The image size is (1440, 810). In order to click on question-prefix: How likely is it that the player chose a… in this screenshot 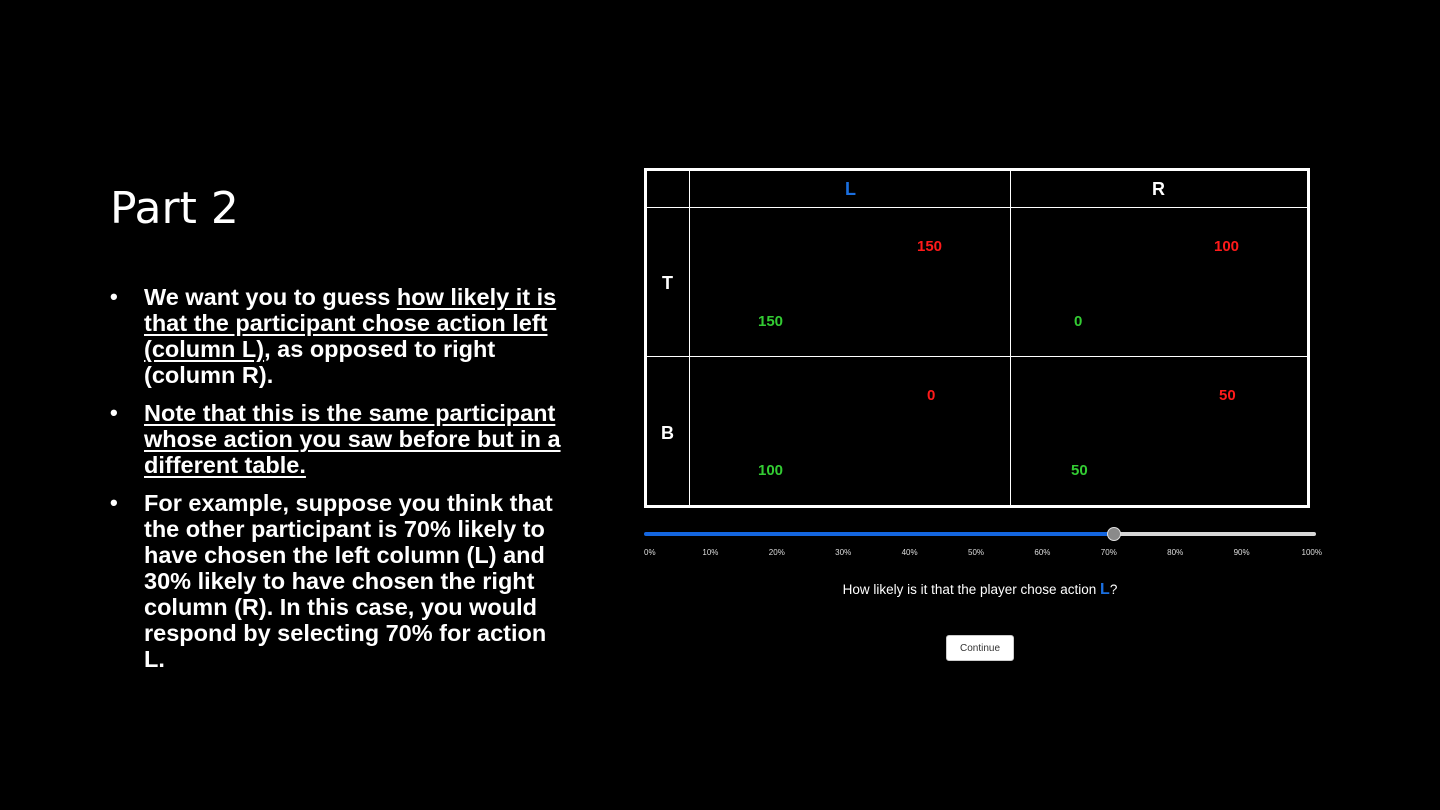, I will do `click(971, 589)`.